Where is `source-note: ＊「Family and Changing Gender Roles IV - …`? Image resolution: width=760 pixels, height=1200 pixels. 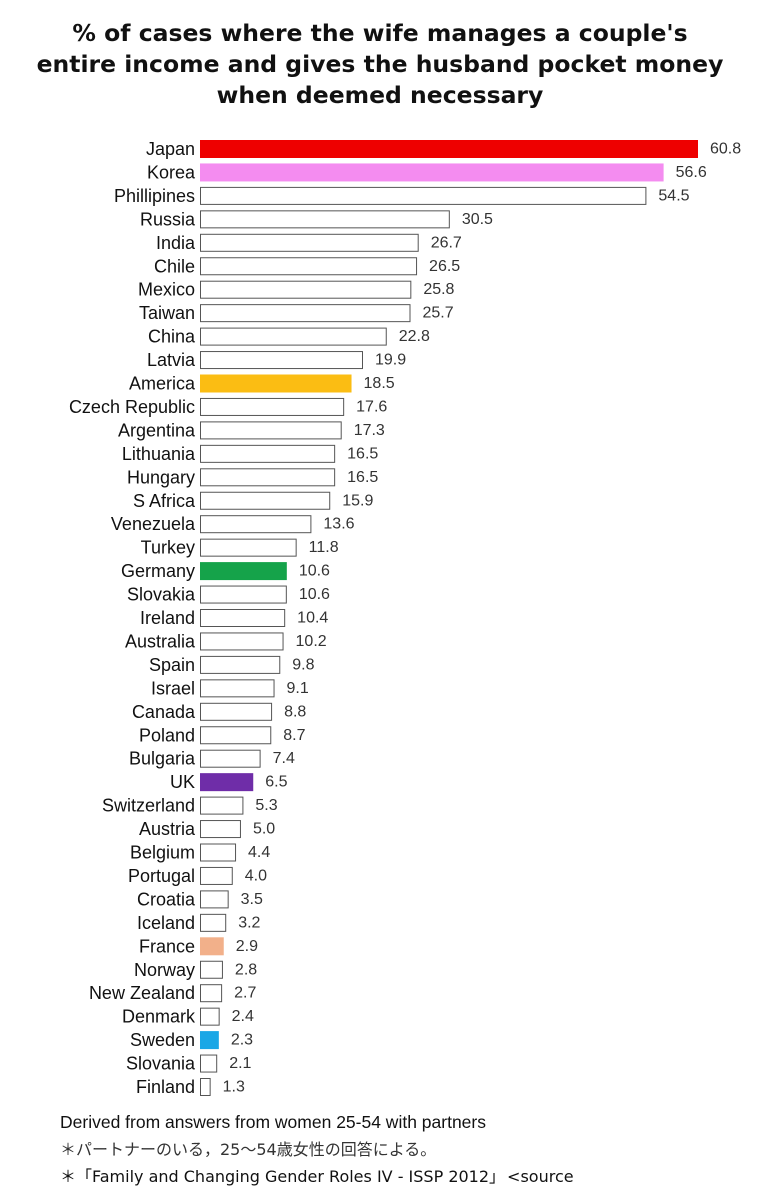
source-note: ＊「Family and Changing Gender Roles IV - … is located at coordinates (317, 1175).